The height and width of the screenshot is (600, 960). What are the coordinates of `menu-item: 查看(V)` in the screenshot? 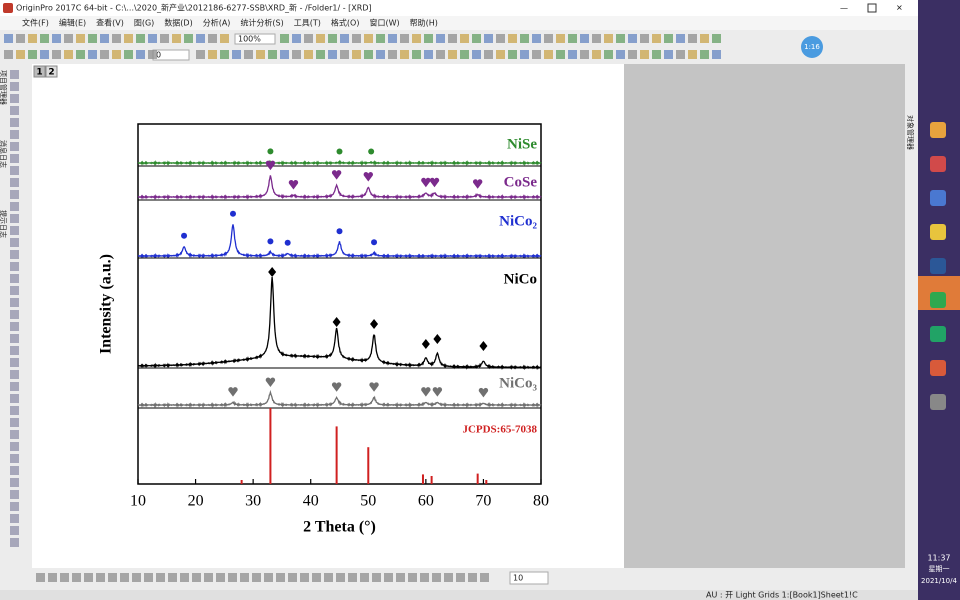 It's located at (110, 23).